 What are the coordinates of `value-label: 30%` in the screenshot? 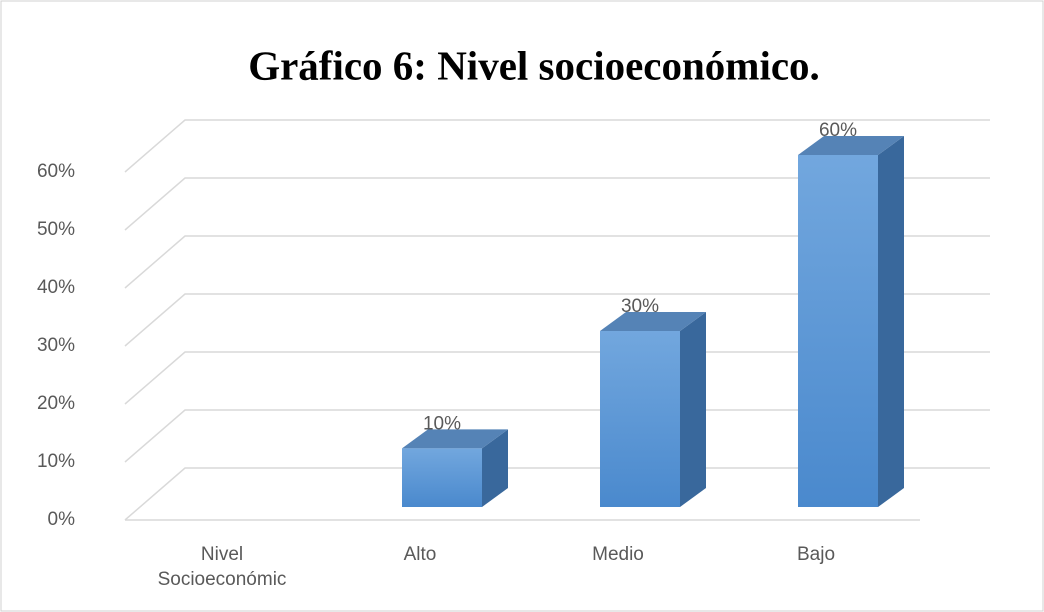 It's located at (640, 306).